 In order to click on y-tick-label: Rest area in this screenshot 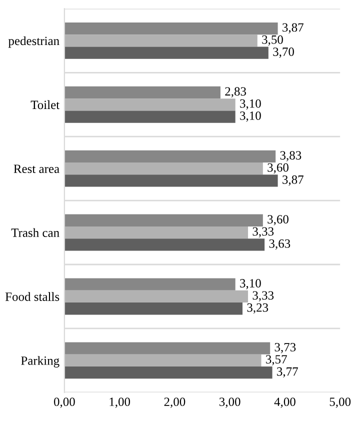, I will do `click(37, 169)`.